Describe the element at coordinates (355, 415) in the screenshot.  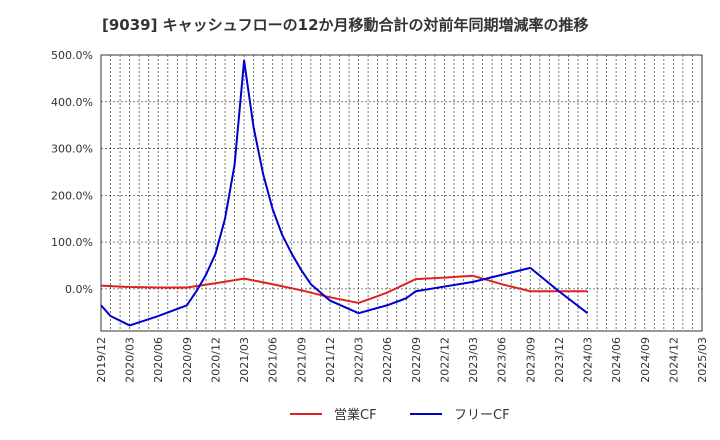
I see `legend-label: 営業CF` at that location.